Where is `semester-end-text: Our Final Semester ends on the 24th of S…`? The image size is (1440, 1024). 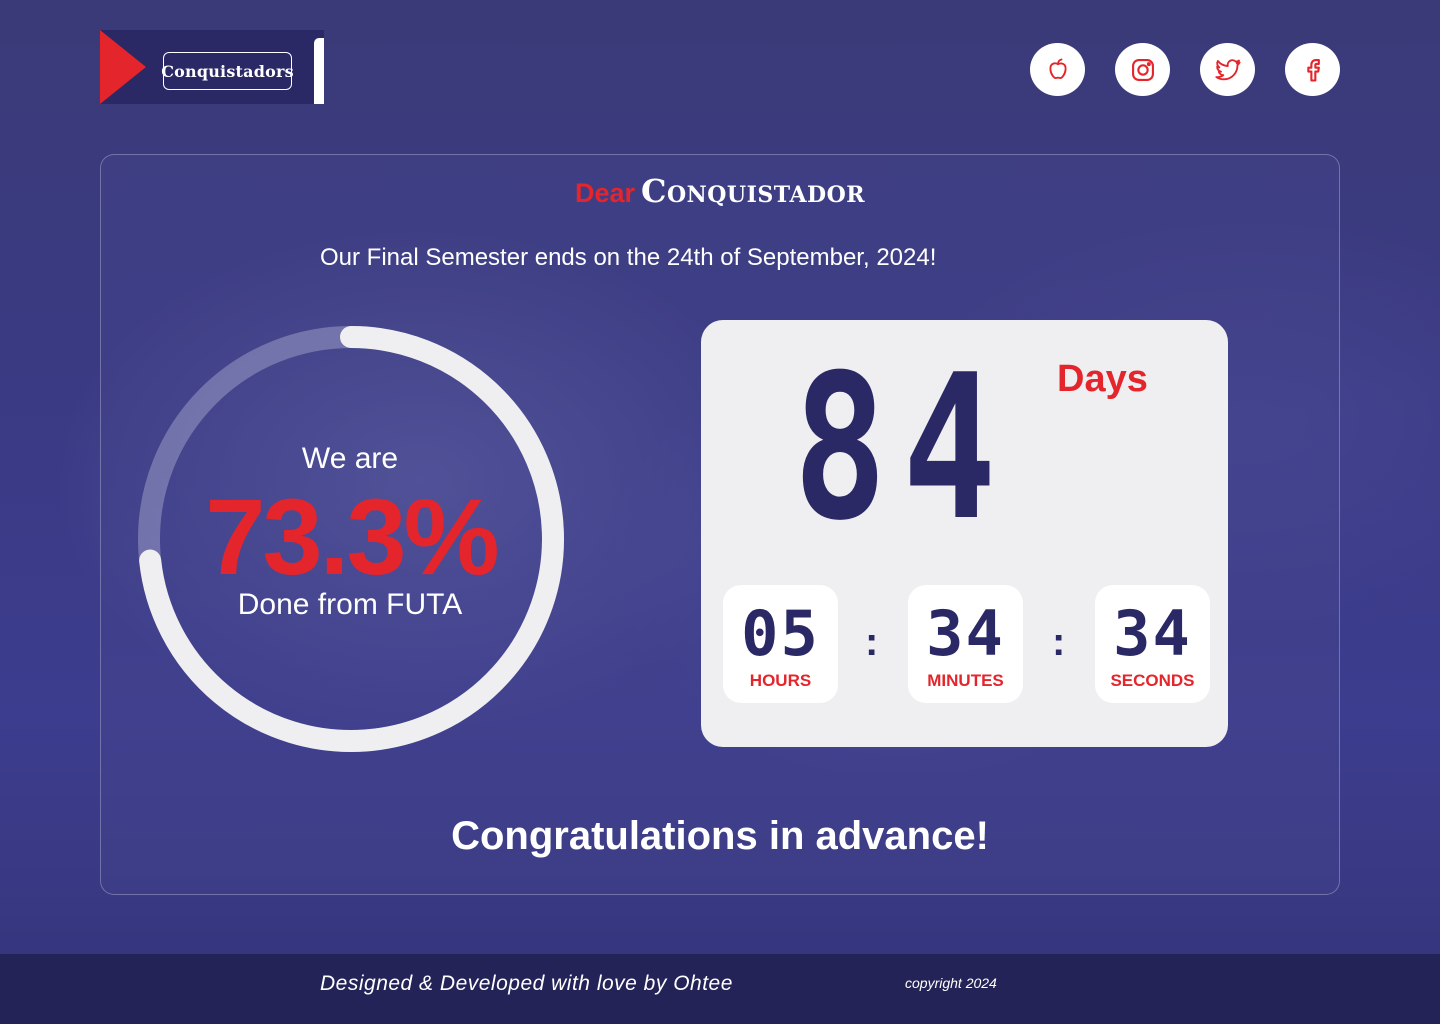
semester-end-text: Our Final Semester ends on the 24th of S… is located at coordinates (628, 257).